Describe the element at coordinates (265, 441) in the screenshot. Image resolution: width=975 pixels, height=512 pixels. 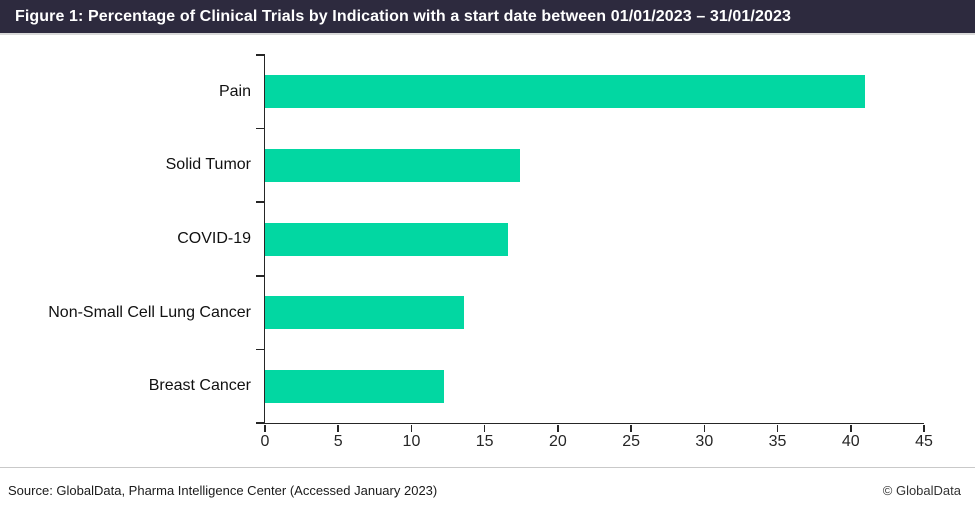
I see `x-axis-tick-label: 0` at that location.